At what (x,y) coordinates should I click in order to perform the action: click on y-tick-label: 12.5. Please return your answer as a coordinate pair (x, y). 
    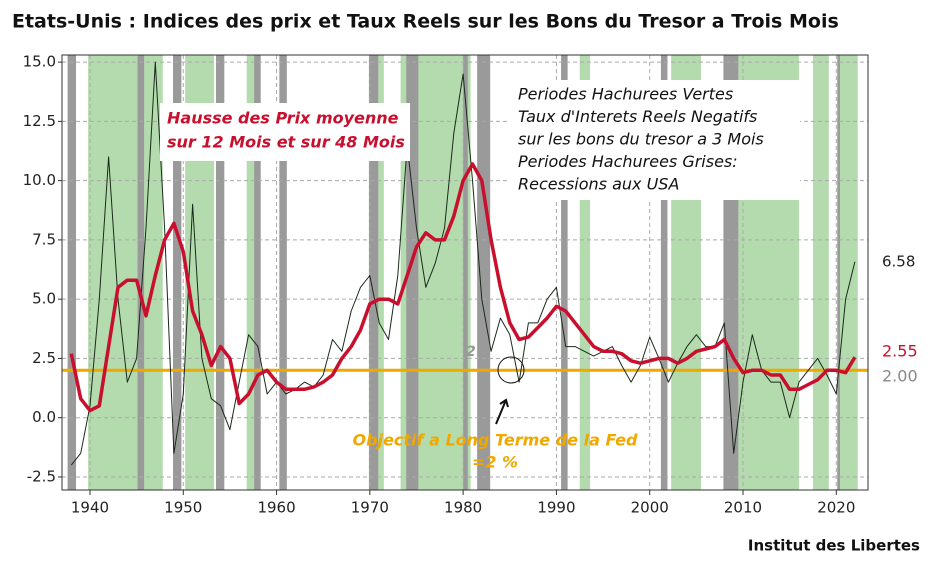
    Looking at the image, I should click on (39, 121).